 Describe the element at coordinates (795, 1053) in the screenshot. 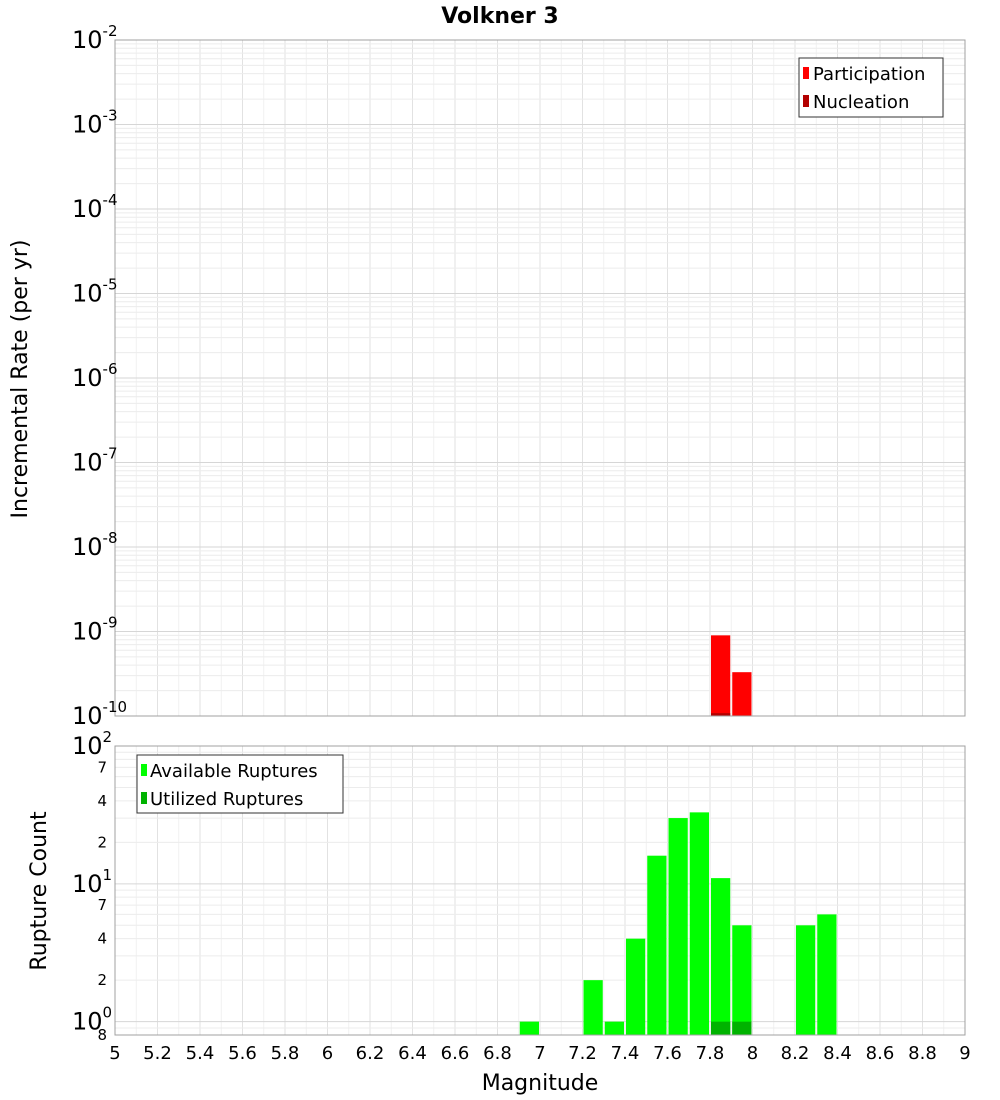

I see `x-tick-label: 8.2` at that location.